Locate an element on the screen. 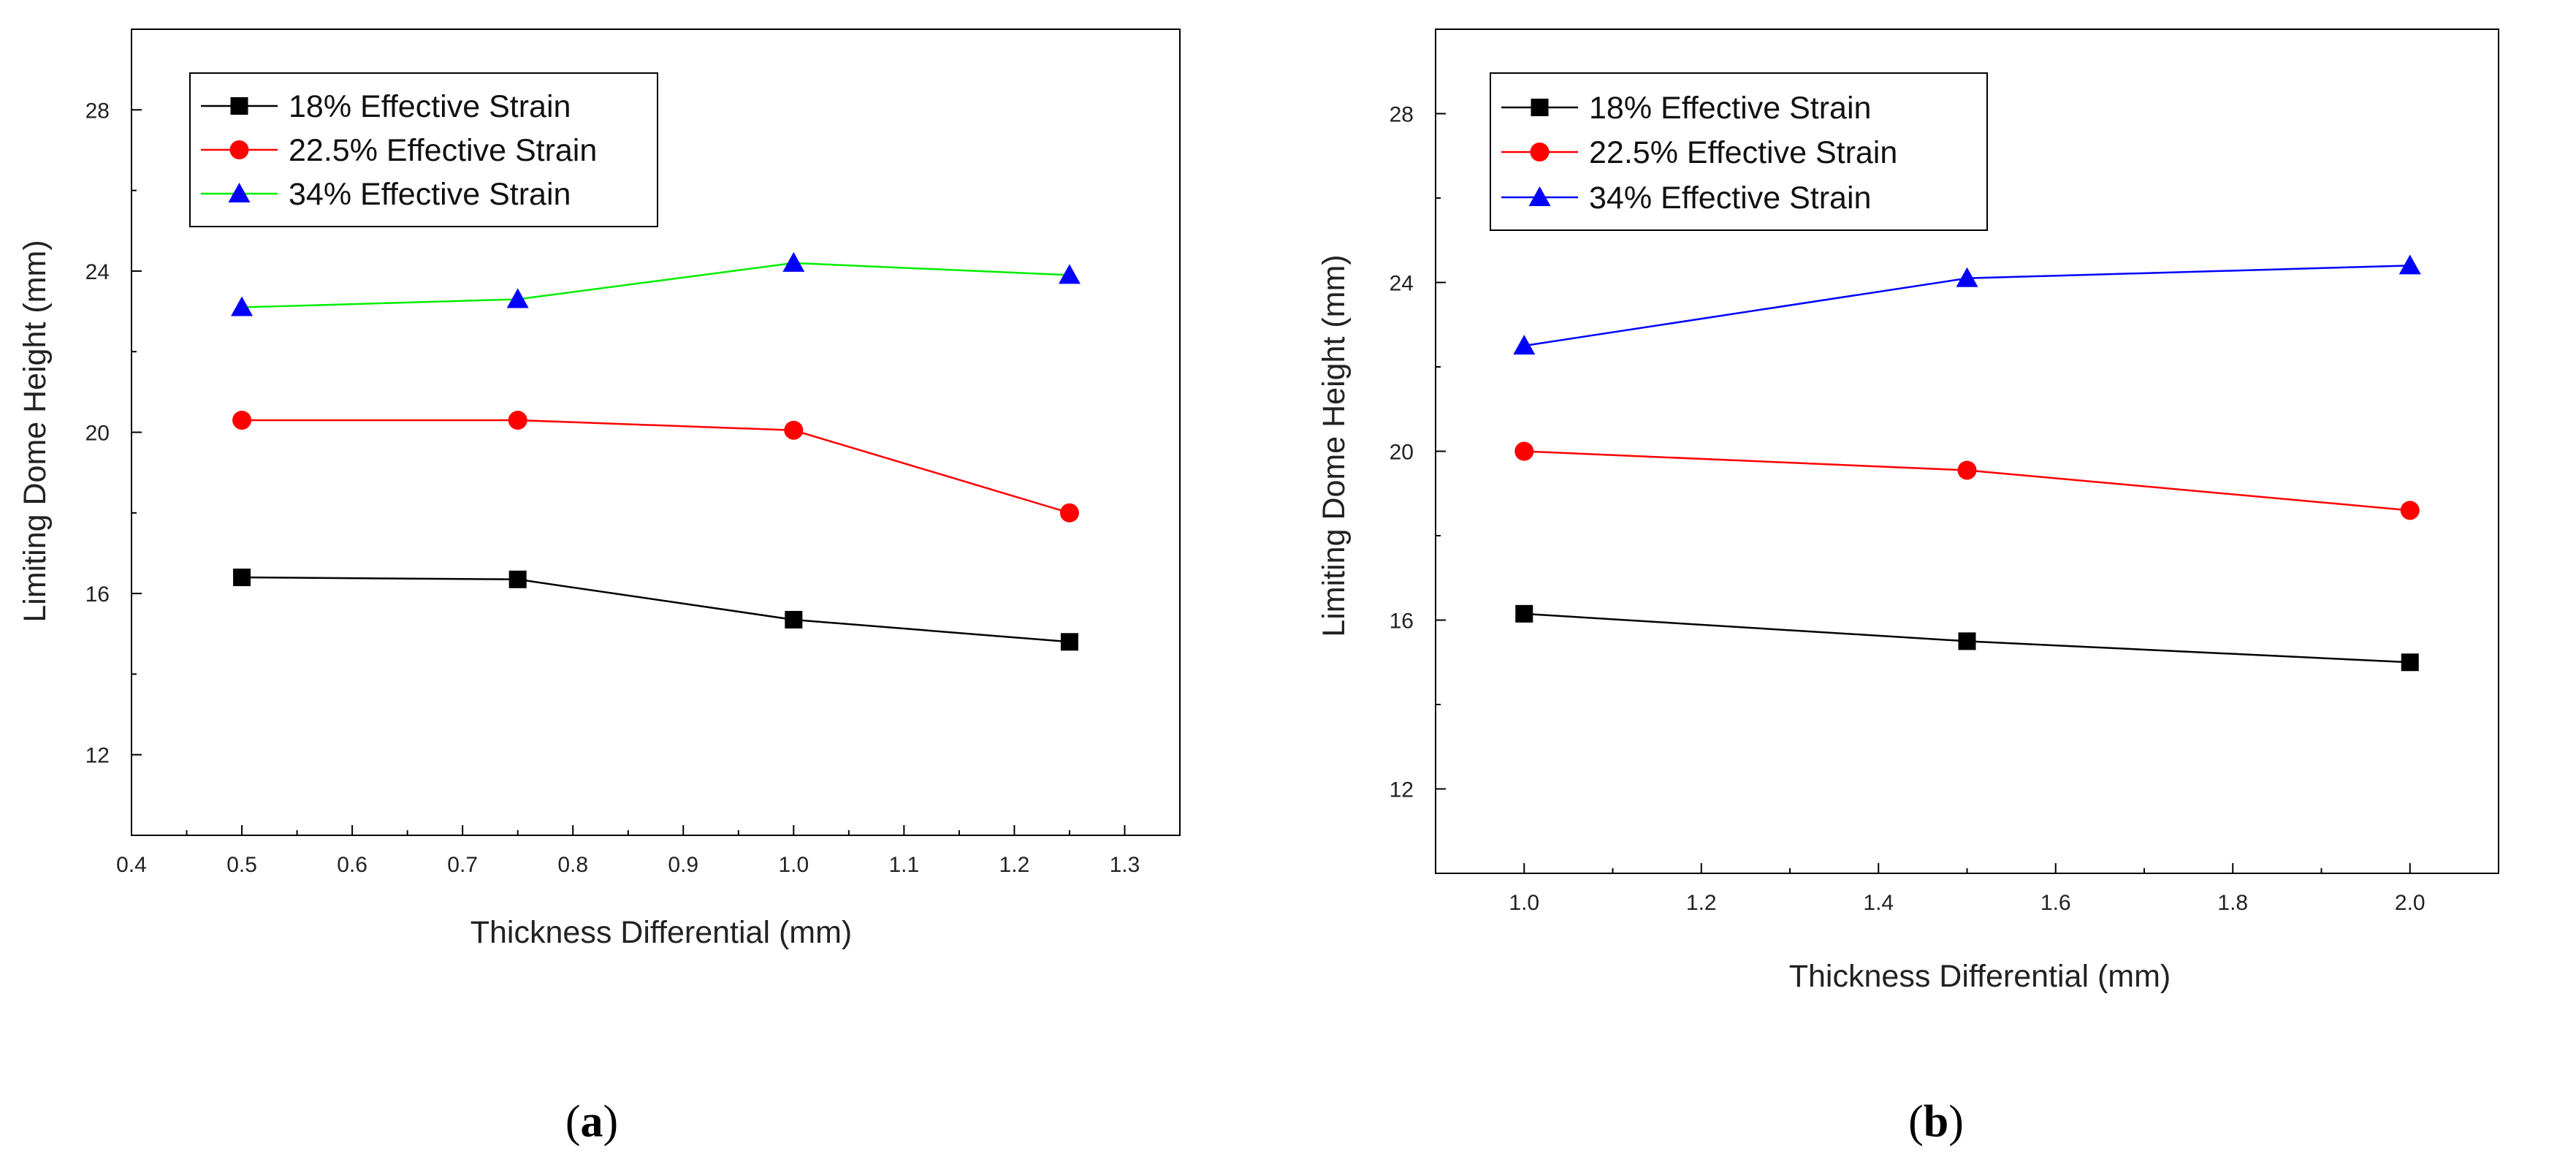  chart-b-caption: (b) is located at coordinates (1936, 1122).